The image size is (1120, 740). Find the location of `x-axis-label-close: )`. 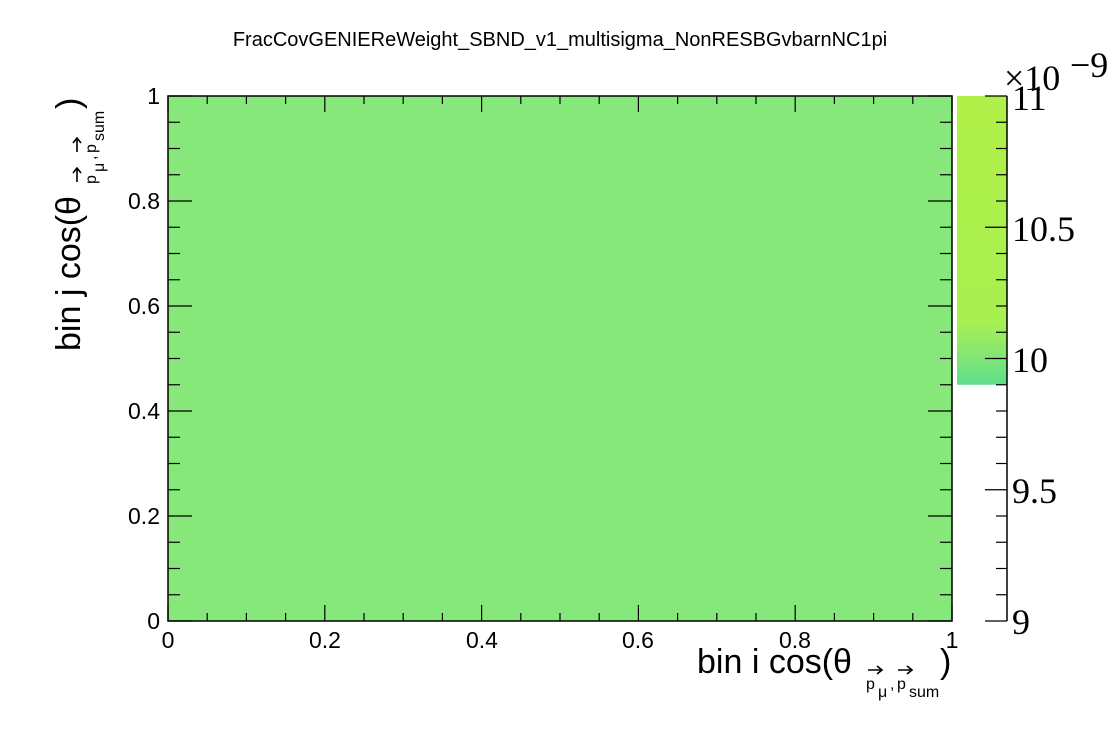

x-axis-label-close: ) is located at coordinates (945, 662).